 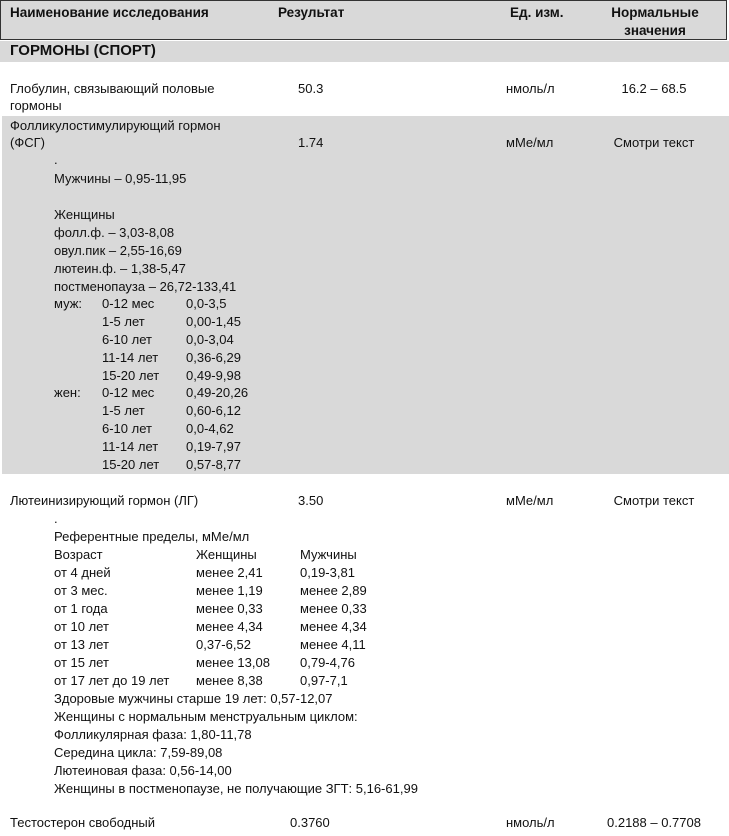 What do you see at coordinates (213, 375) in the screenshot?
I see `fsh-male-range: 0,49-9,98` at bounding box center [213, 375].